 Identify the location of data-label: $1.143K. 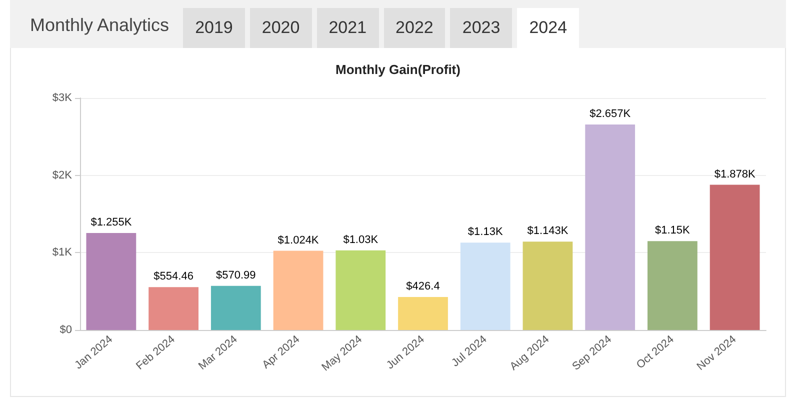
(548, 231).